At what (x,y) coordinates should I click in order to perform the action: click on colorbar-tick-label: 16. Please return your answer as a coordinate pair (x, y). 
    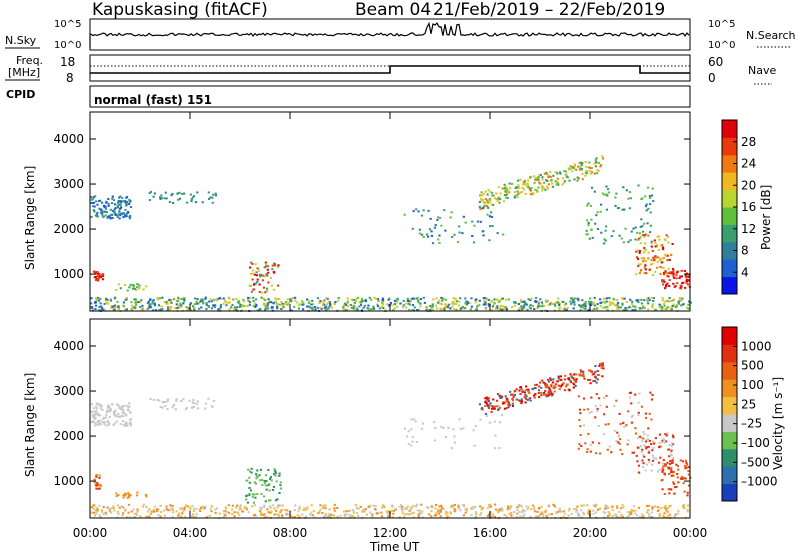
    Looking at the image, I should click on (748, 207).